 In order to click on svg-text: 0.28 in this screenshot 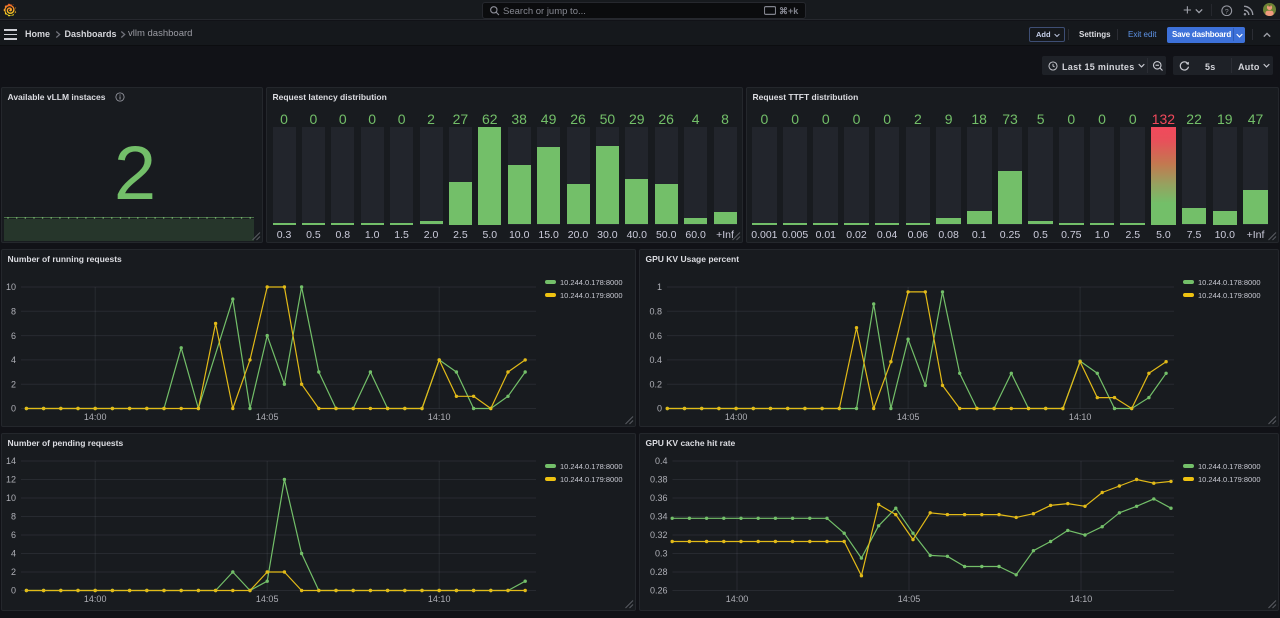, I will do `click(659, 572)`.